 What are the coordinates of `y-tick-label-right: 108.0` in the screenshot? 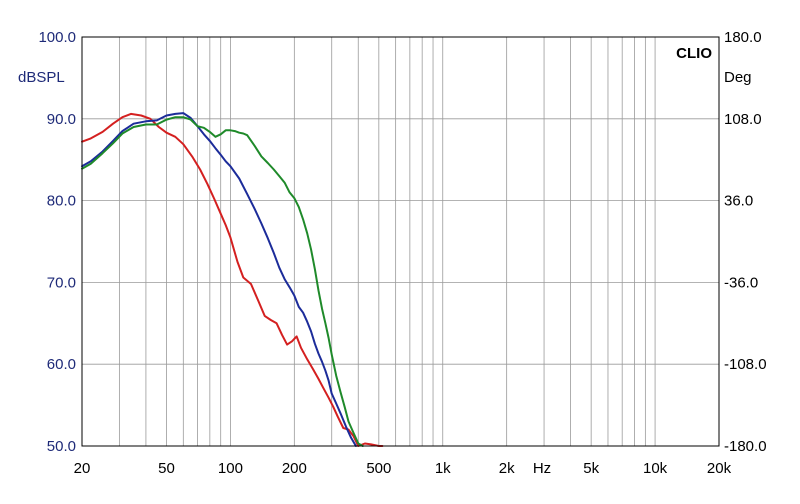 It's located at (743, 119).